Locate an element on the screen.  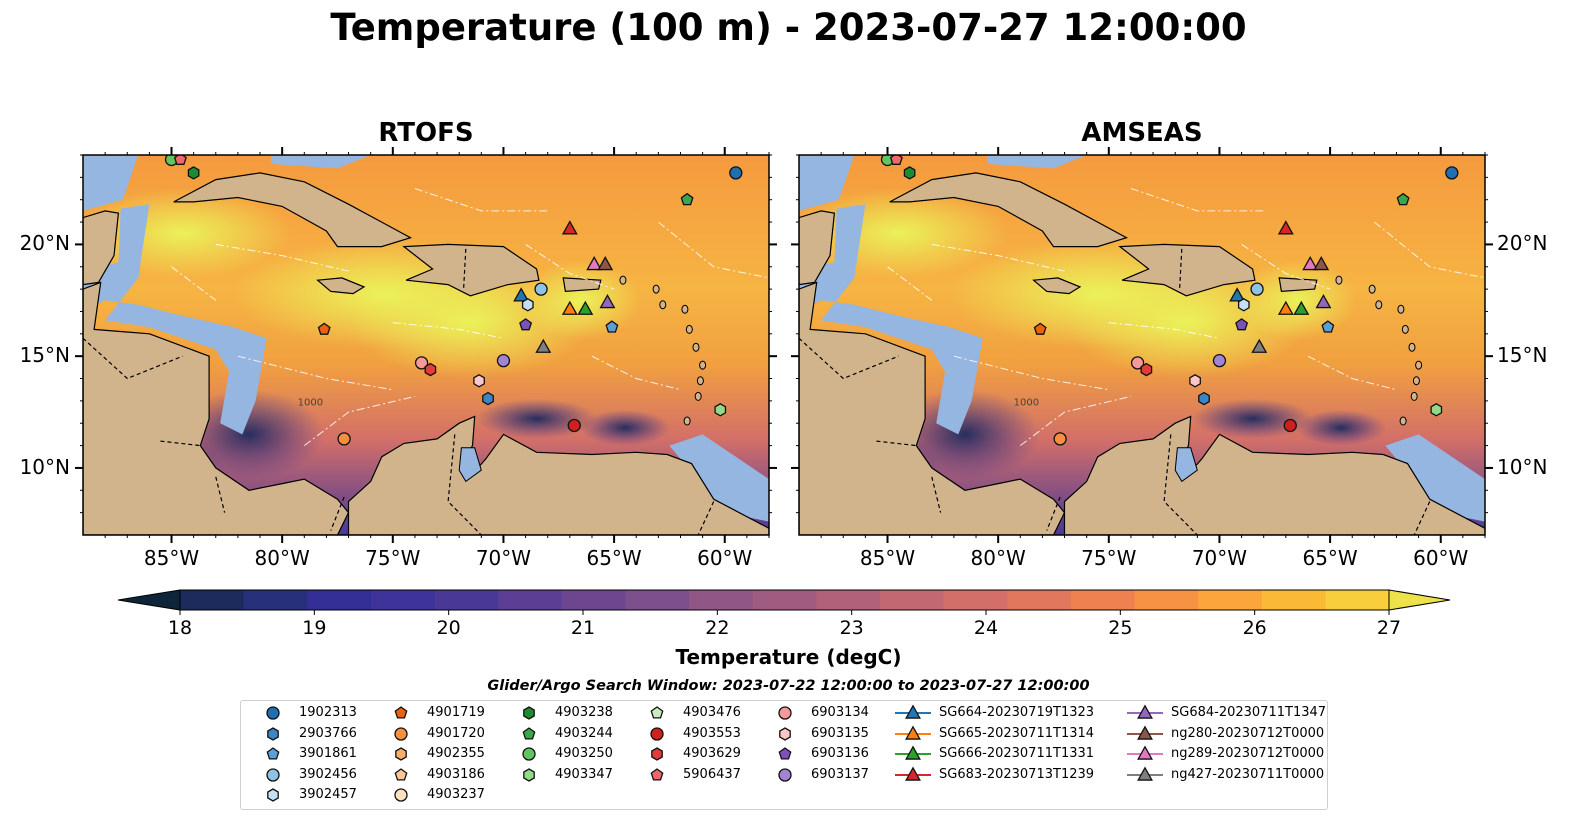
legend-label: 4903186 is located at coordinates (456, 774).